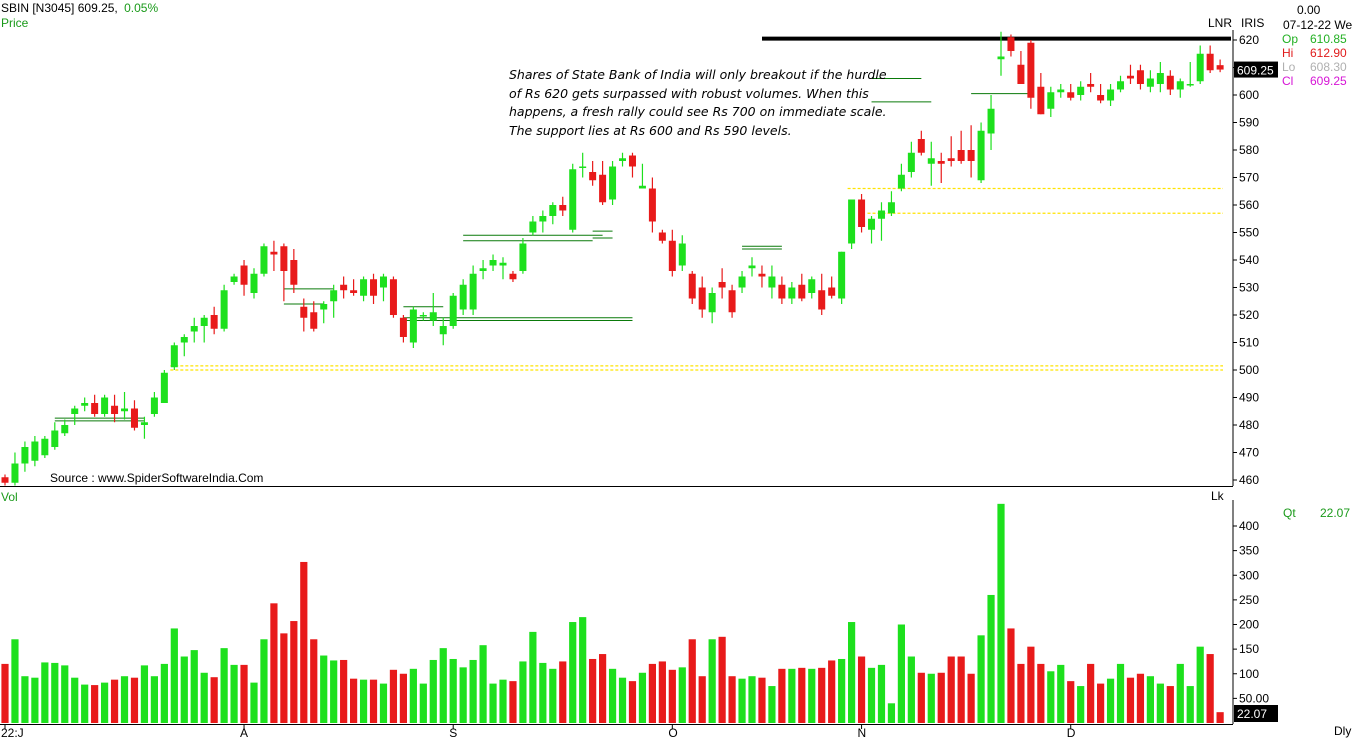 The height and width of the screenshot is (740, 1352). I want to click on time-tick-label: O, so click(672, 733).